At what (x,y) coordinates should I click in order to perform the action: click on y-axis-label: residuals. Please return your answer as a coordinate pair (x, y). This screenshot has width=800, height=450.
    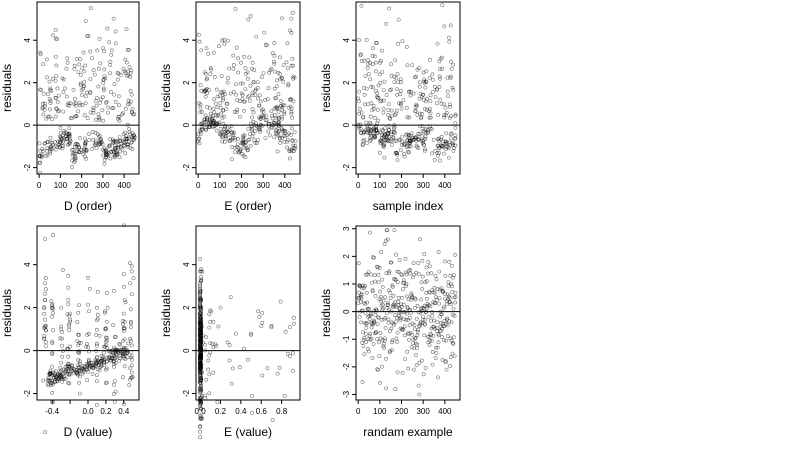
    Looking at the image, I should click on (326, 313).